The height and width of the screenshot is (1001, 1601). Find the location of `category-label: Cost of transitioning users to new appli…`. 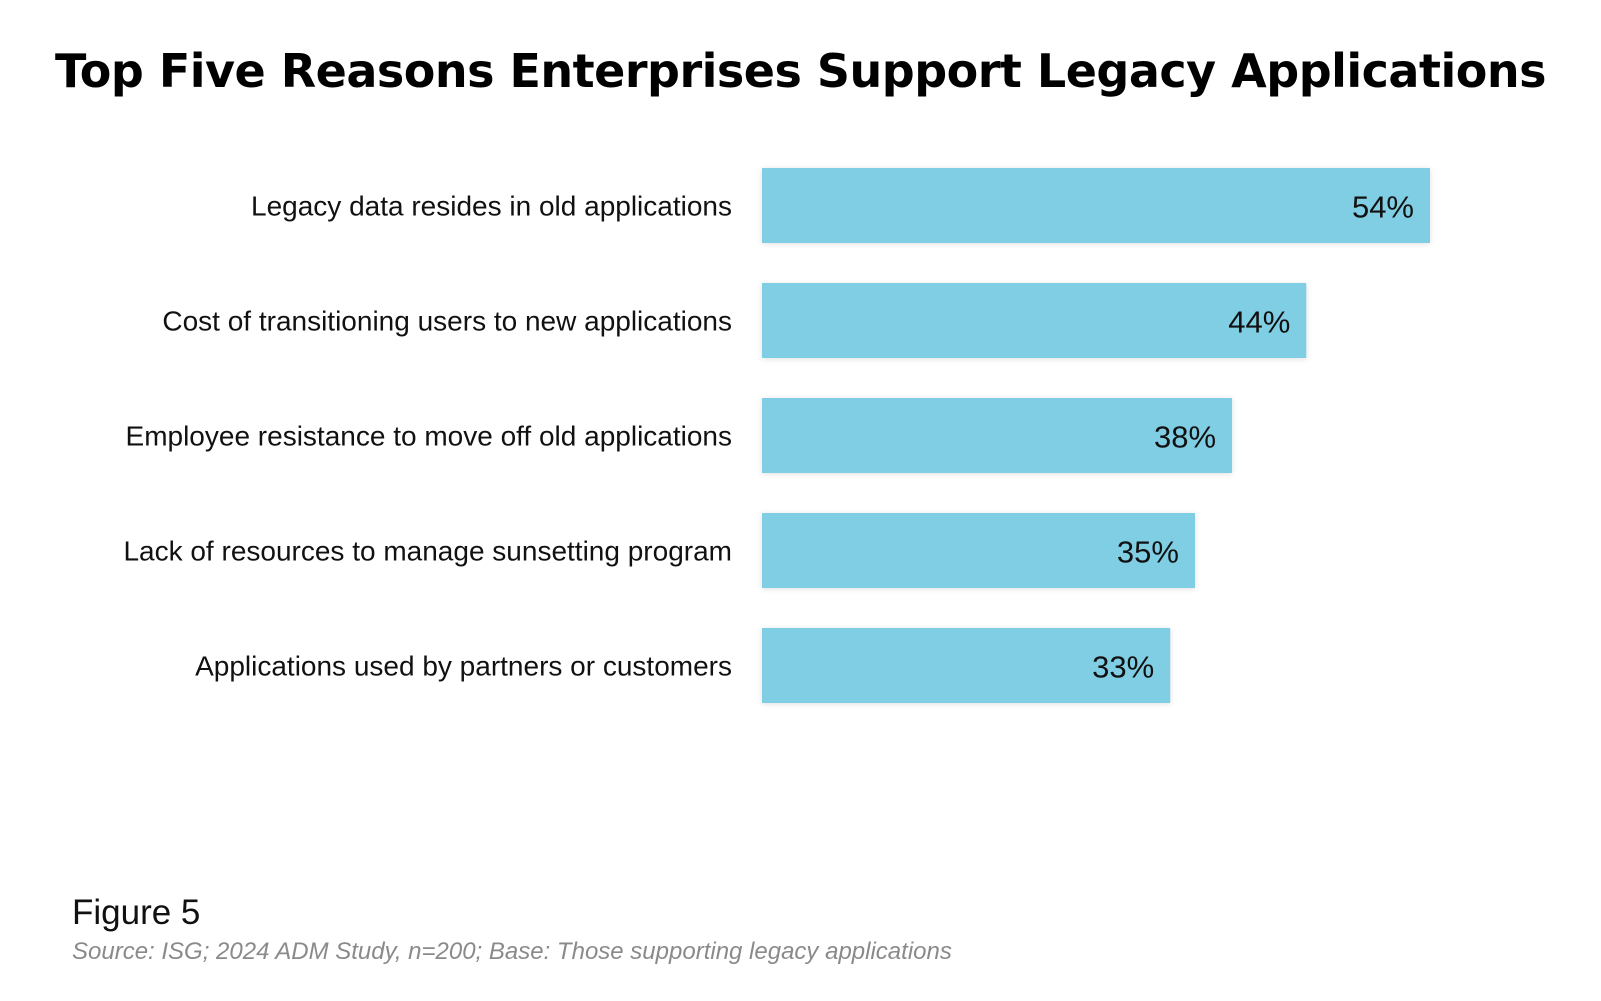

category-label: Cost of transitioning users to new appli… is located at coordinates (447, 321).